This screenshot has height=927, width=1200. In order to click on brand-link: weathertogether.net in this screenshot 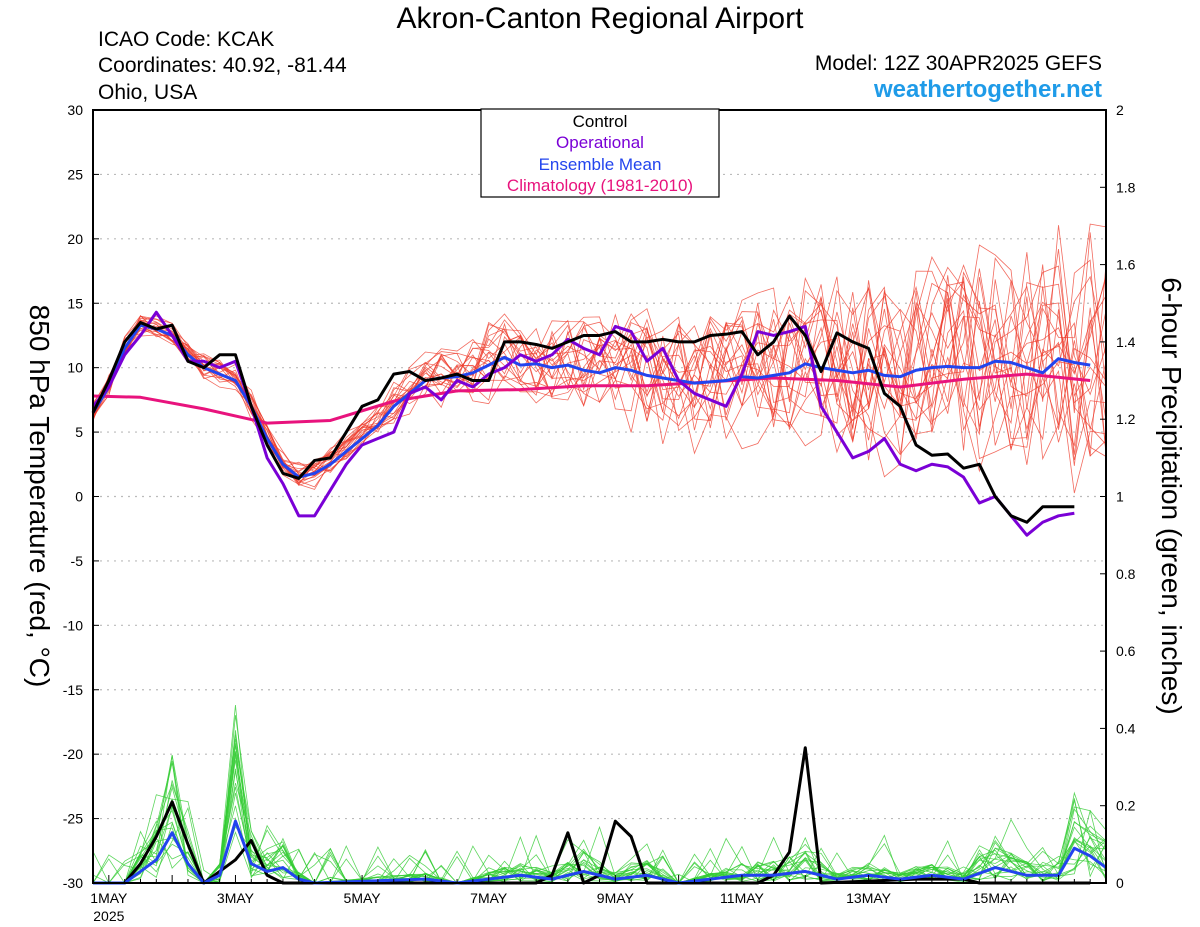, I will do `click(987, 89)`.